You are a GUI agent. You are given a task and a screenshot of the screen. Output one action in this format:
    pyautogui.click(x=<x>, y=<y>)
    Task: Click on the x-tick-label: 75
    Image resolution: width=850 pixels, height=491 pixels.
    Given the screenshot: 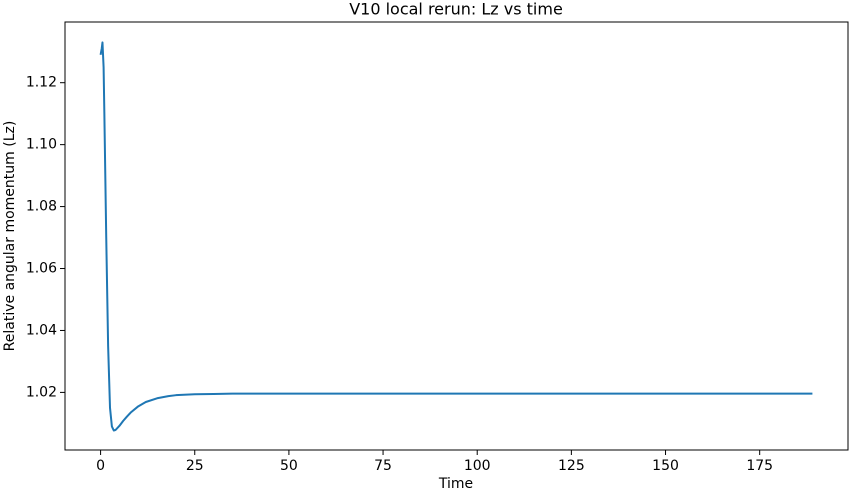 What is the action you would take?
    pyautogui.click(x=383, y=466)
    